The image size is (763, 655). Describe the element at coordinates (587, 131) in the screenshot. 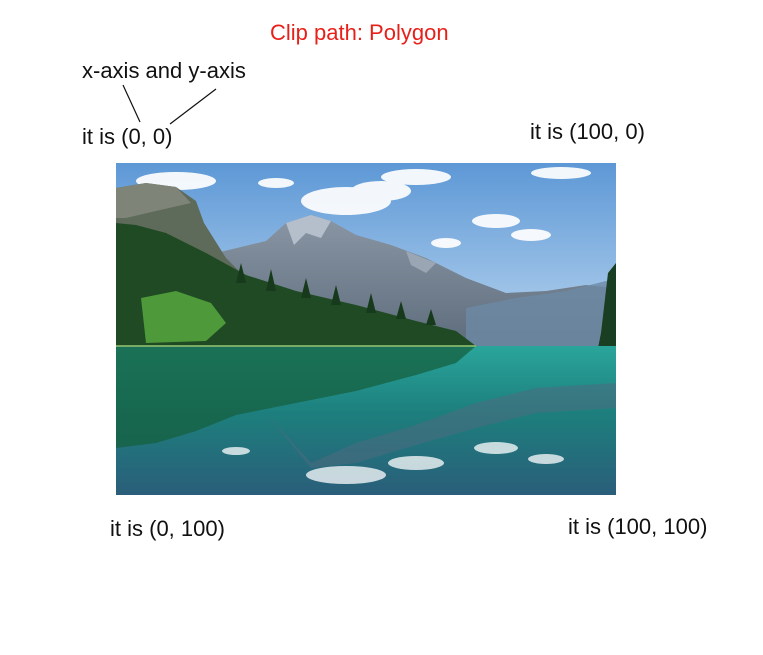

I see `corner-label-top-right: it is (100, 0)` at that location.